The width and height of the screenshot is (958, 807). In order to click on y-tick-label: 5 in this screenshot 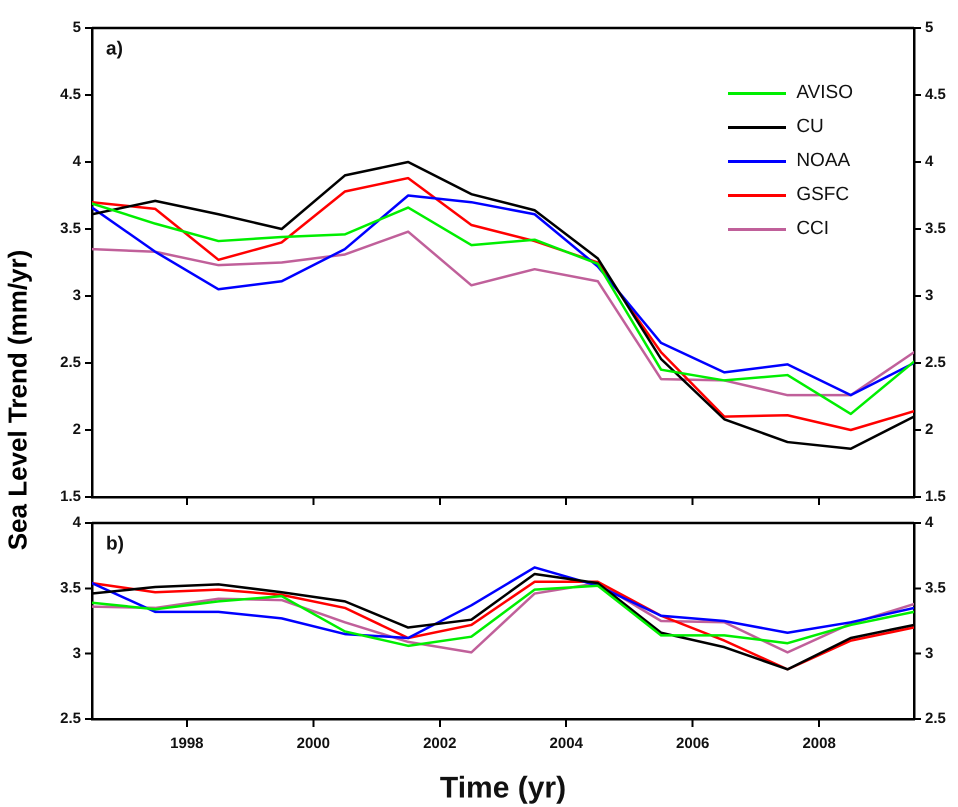, I will do `click(76, 27)`.